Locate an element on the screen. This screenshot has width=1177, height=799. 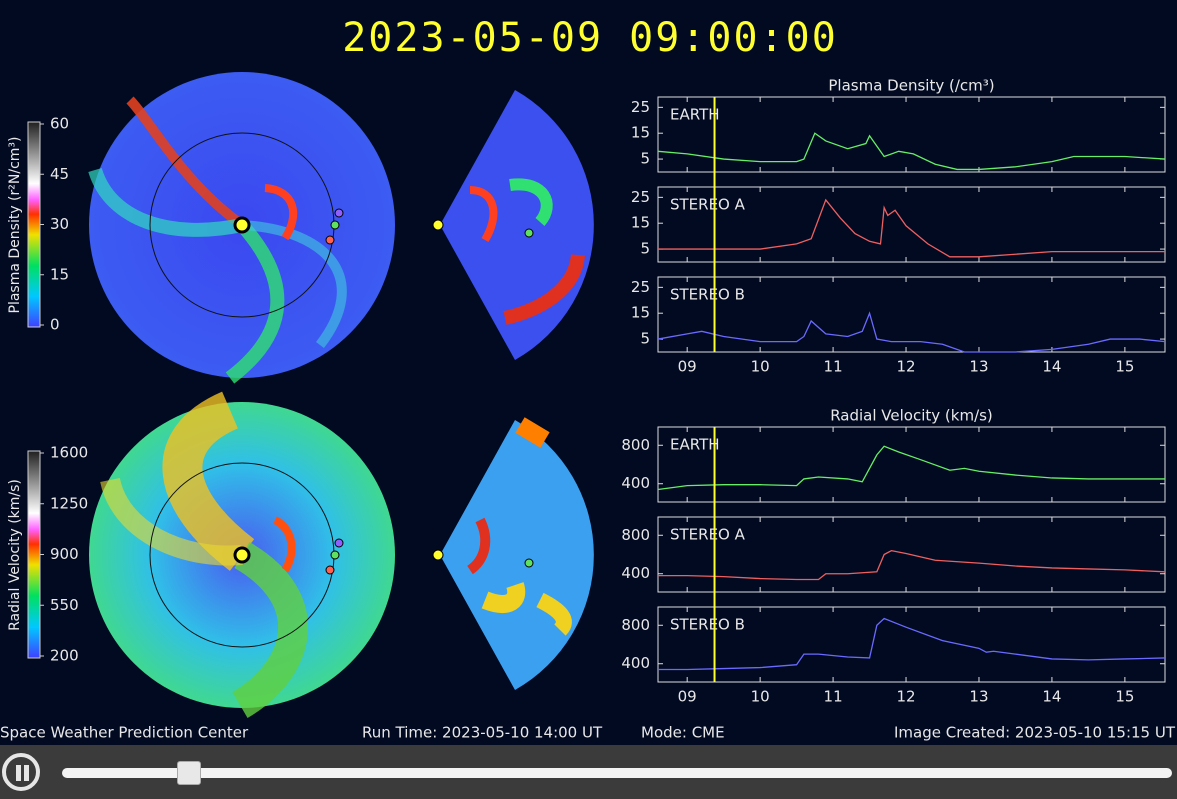
chart-title: Radial Velocity (km/s) is located at coordinates (911, 416).